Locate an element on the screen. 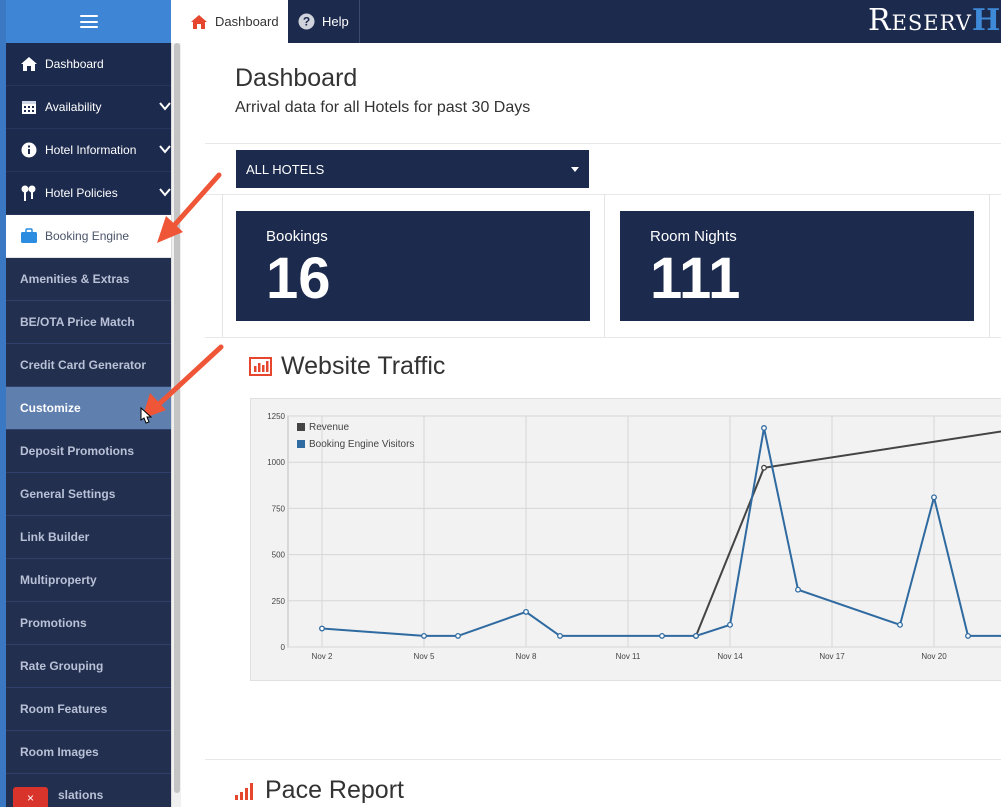 This screenshot has height=807, width=1001. stats-row is located at coordinates (611, 265).